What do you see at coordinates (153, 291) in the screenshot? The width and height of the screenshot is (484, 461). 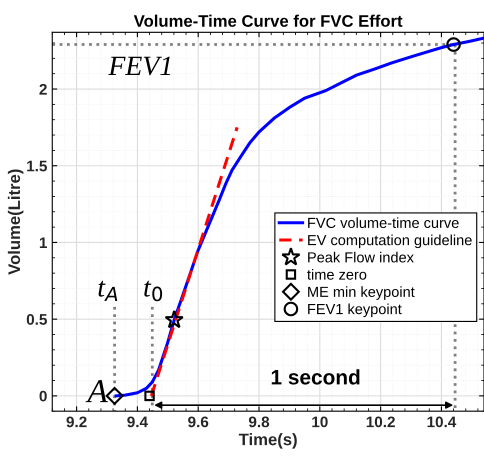 I see `annotation: t$_{0}$` at bounding box center [153, 291].